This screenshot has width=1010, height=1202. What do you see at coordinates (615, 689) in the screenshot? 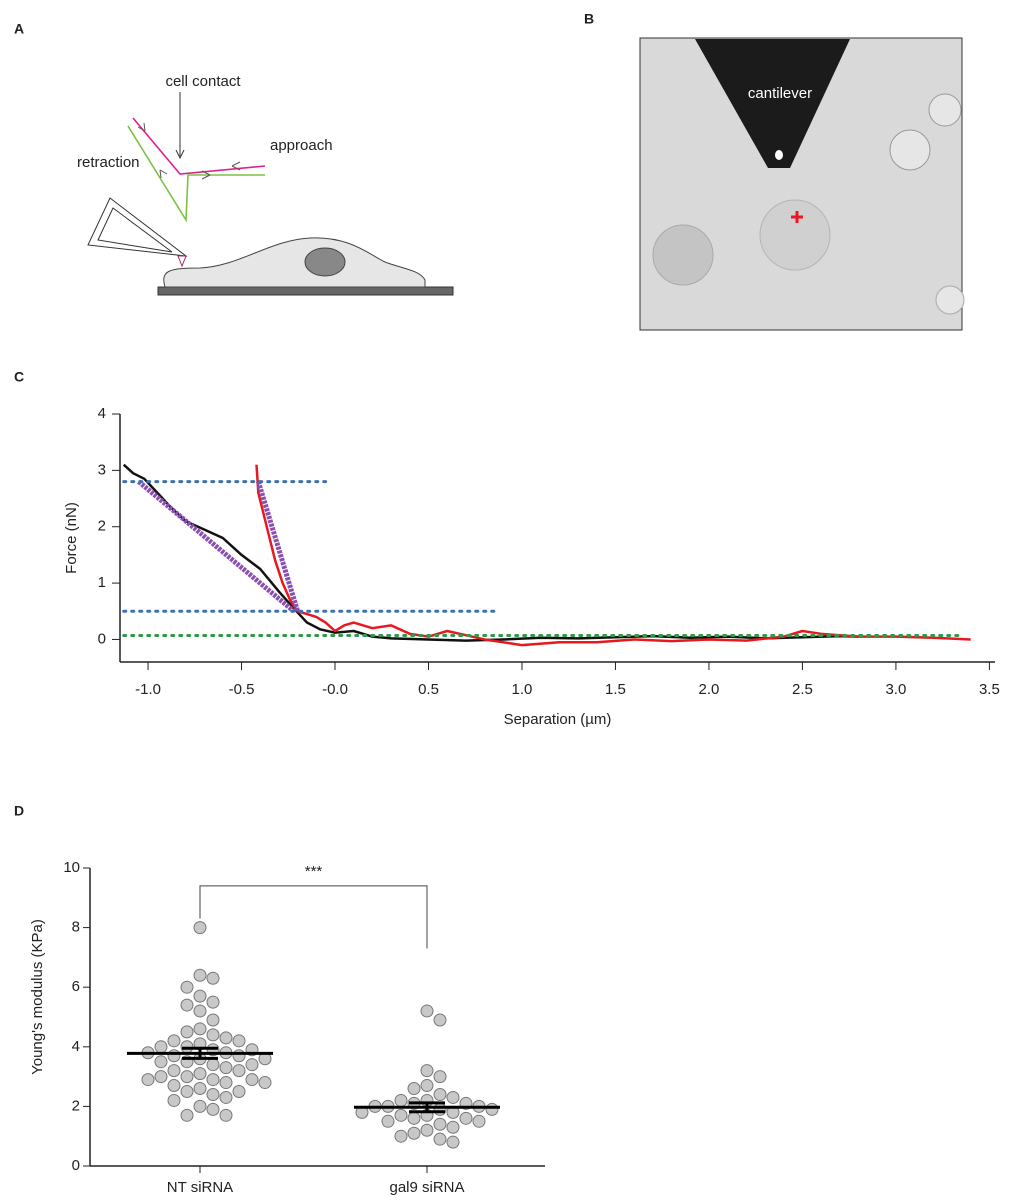
I see `x-tick-label: 1.5` at bounding box center [615, 689].